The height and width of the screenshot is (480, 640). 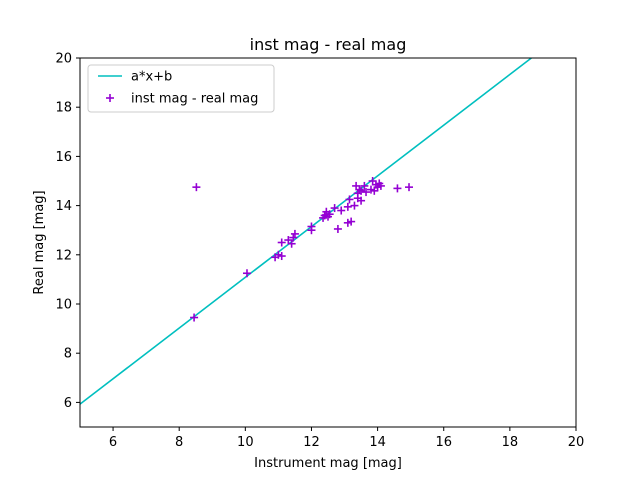 I want to click on x-tick-label: 8, so click(x=179, y=442).